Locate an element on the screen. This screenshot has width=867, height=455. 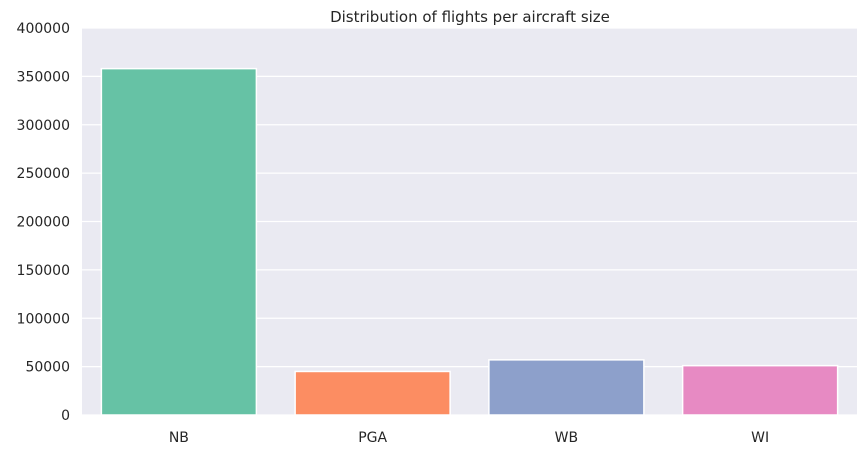
y-tick-label: 300000 is located at coordinates (43, 126).